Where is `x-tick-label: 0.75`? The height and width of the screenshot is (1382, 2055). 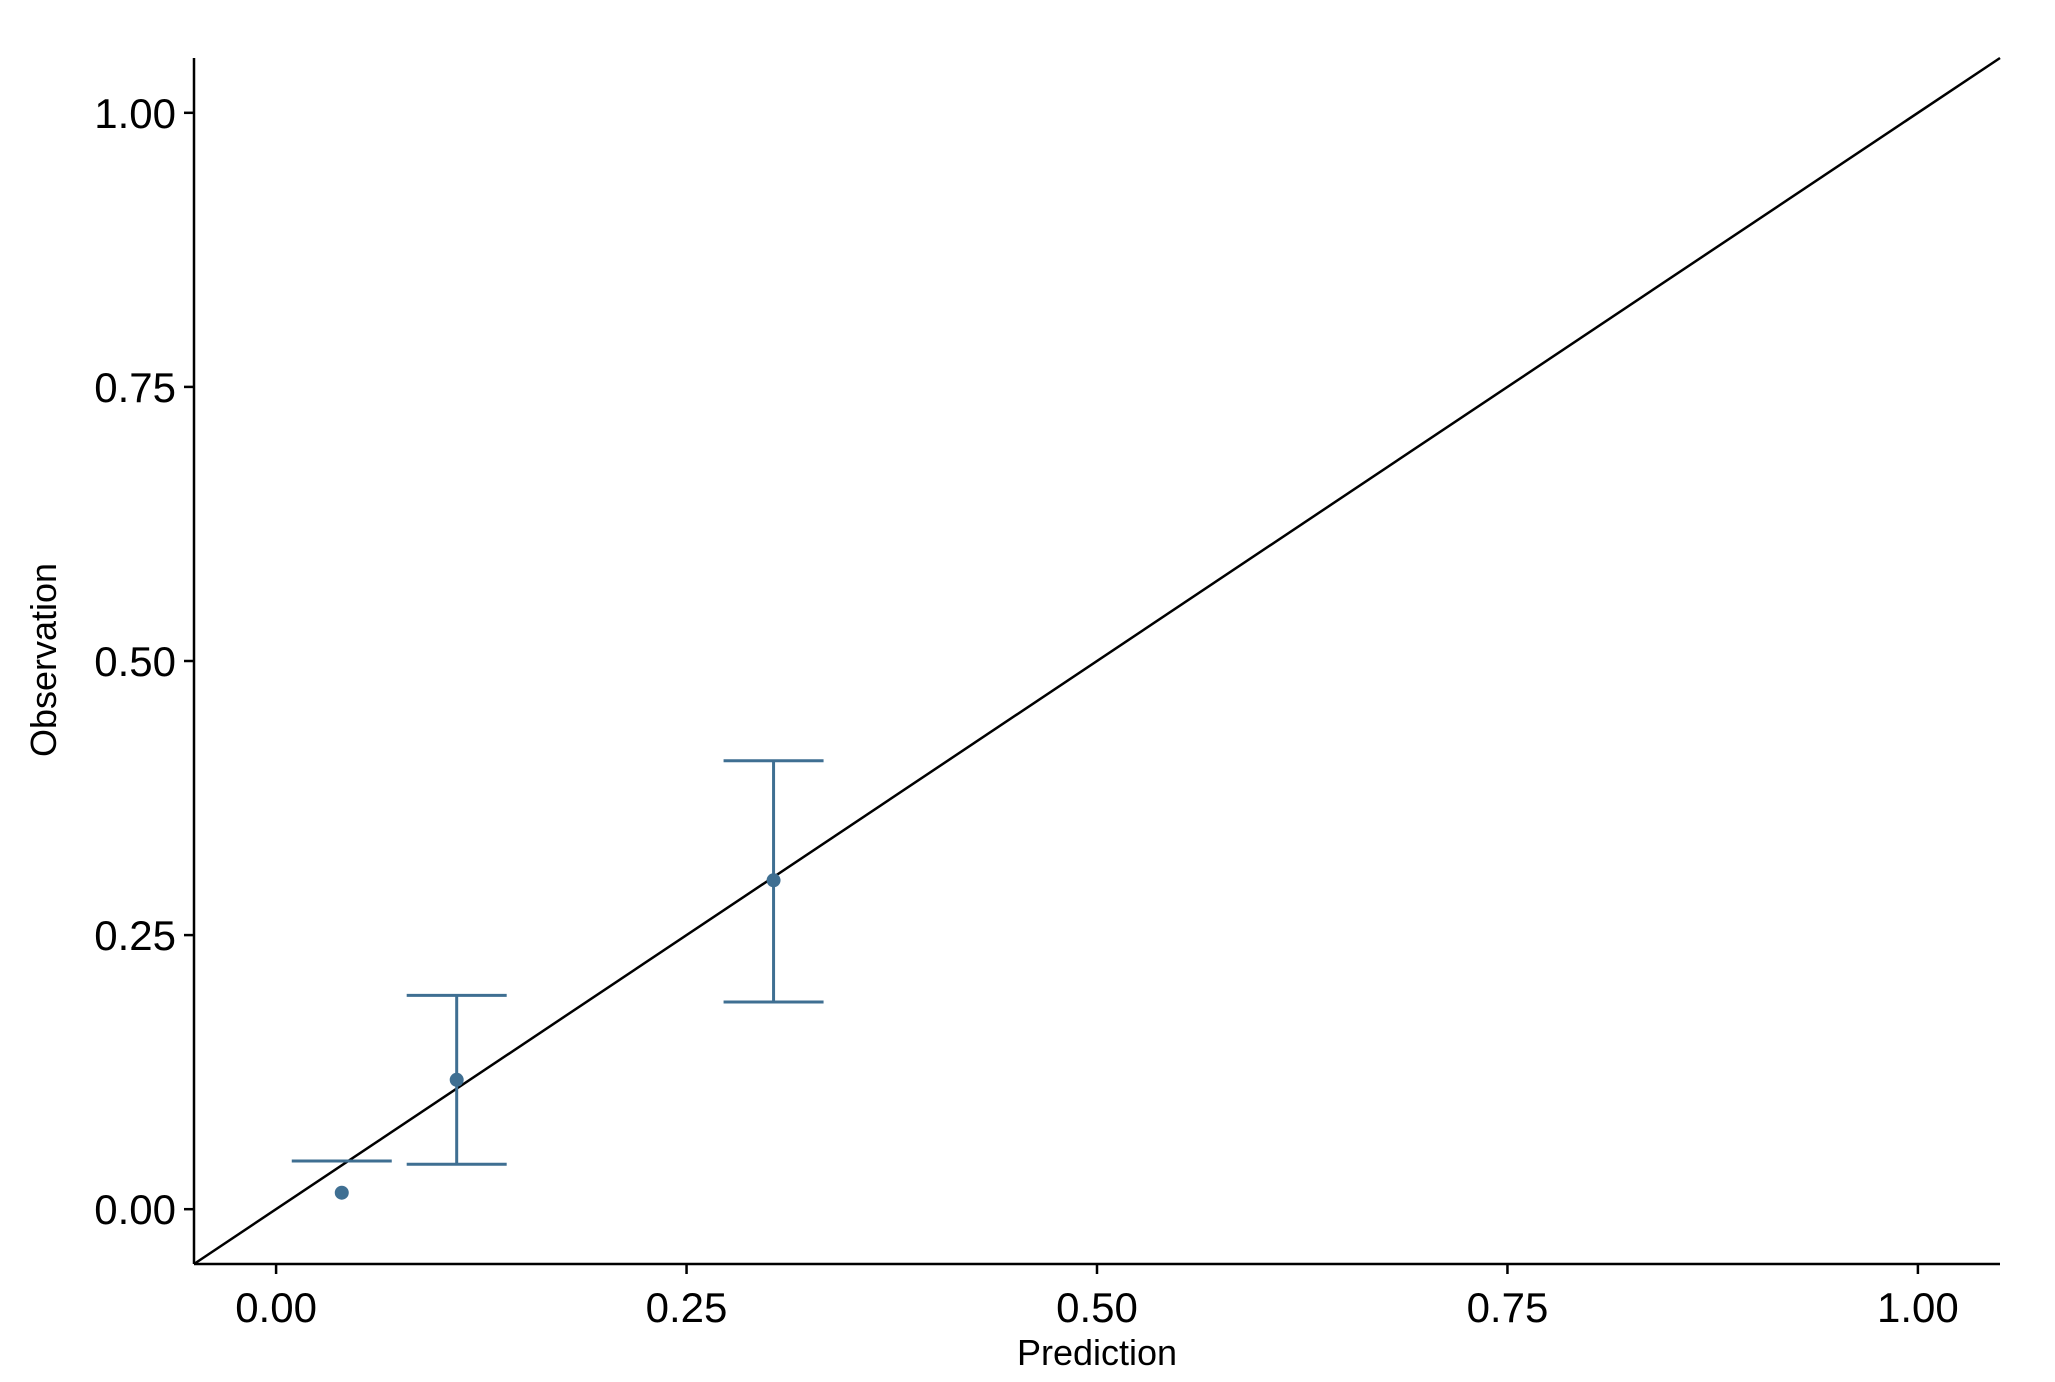
x-tick-label: 0.75 is located at coordinates (1508, 1307).